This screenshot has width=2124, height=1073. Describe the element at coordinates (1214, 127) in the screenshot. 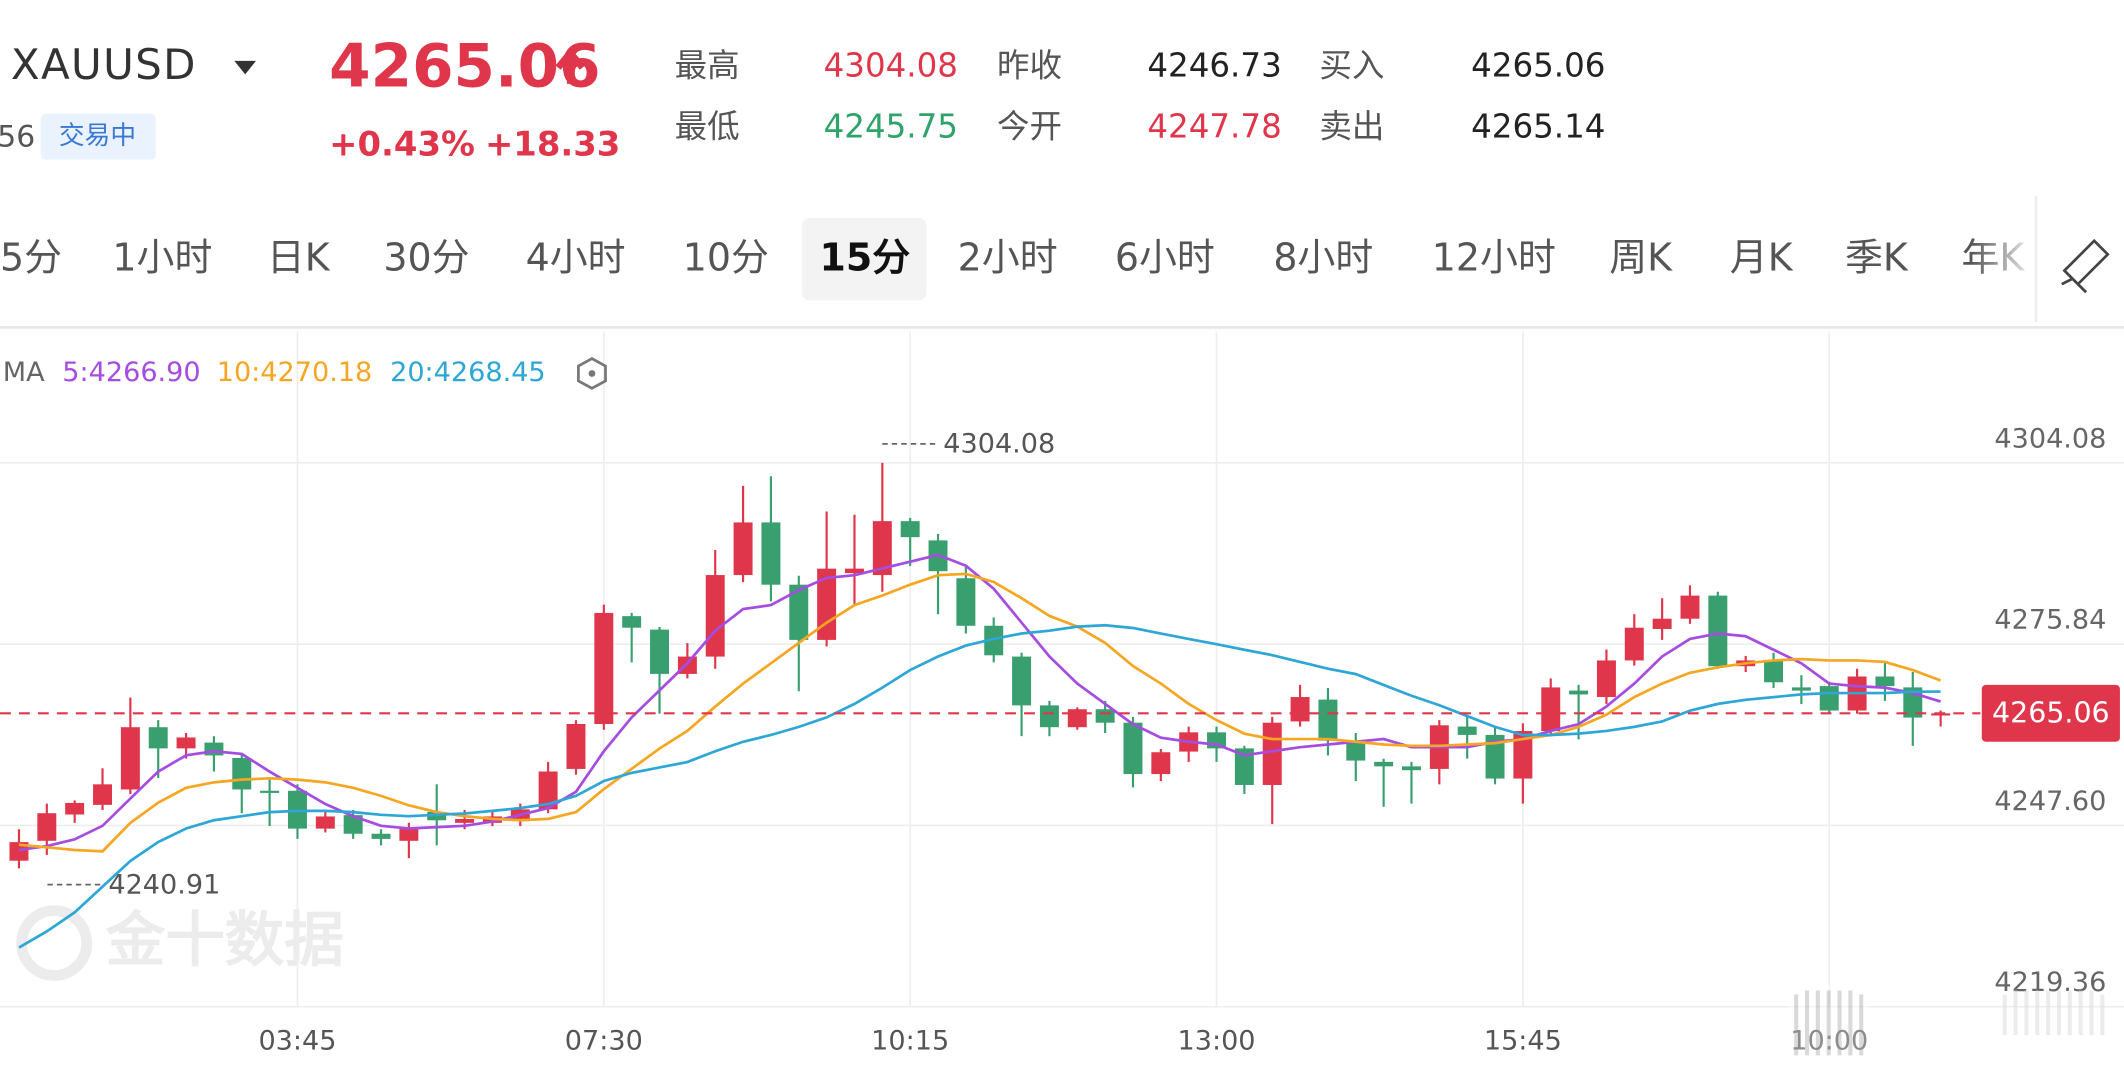

I see `stat-value: 4247.78` at that location.